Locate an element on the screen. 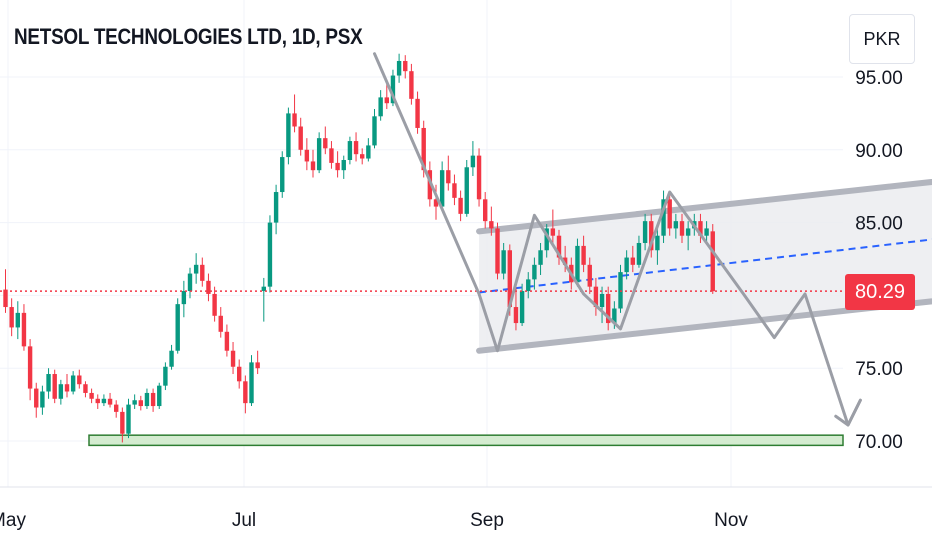 This screenshot has height=550, width=932. time-tick-label: Nov is located at coordinates (731, 520).